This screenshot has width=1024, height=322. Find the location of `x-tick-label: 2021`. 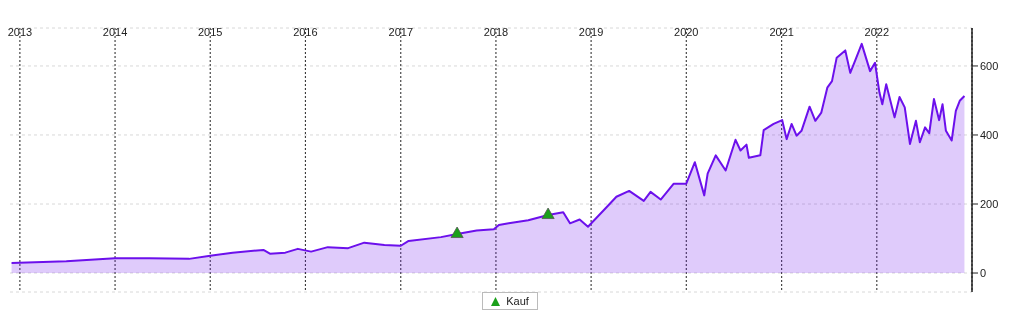

x-tick-label: 2021 is located at coordinates (781, 32).